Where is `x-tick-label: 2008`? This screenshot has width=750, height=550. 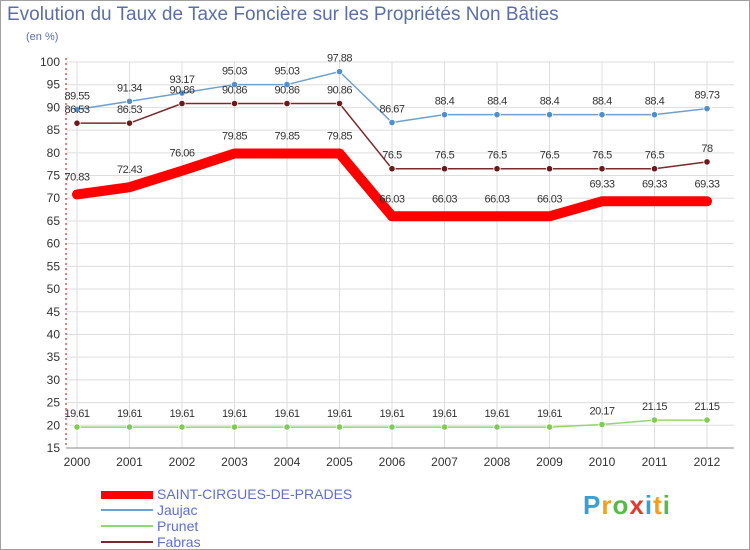
x-tick-label: 2008 is located at coordinates (497, 462).